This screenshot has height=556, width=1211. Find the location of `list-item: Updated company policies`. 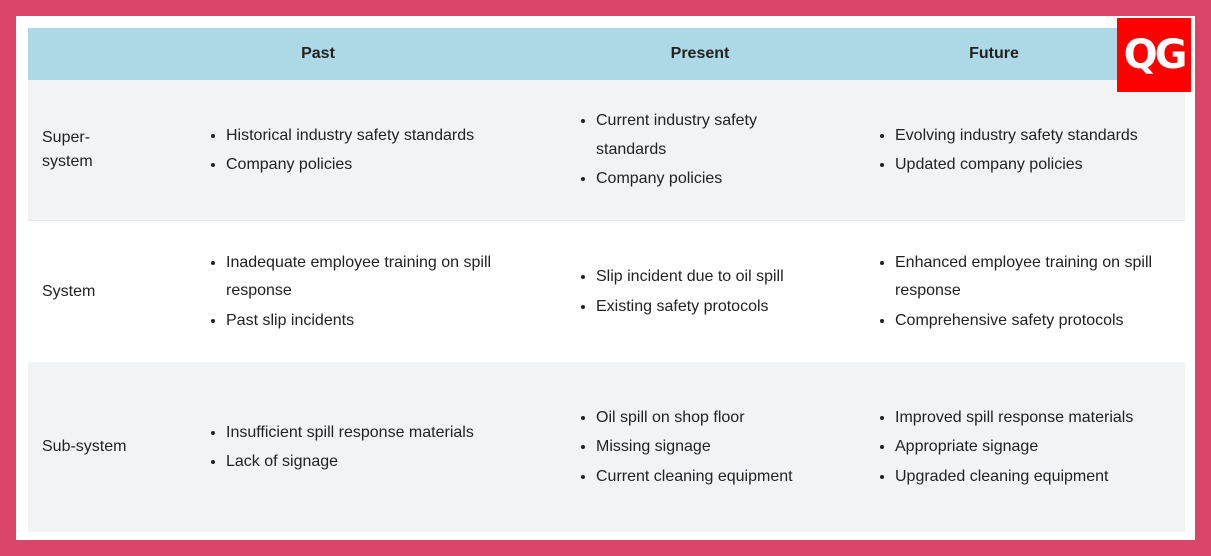

list-item: Updated company policies is located at coordinates (1045, 165).